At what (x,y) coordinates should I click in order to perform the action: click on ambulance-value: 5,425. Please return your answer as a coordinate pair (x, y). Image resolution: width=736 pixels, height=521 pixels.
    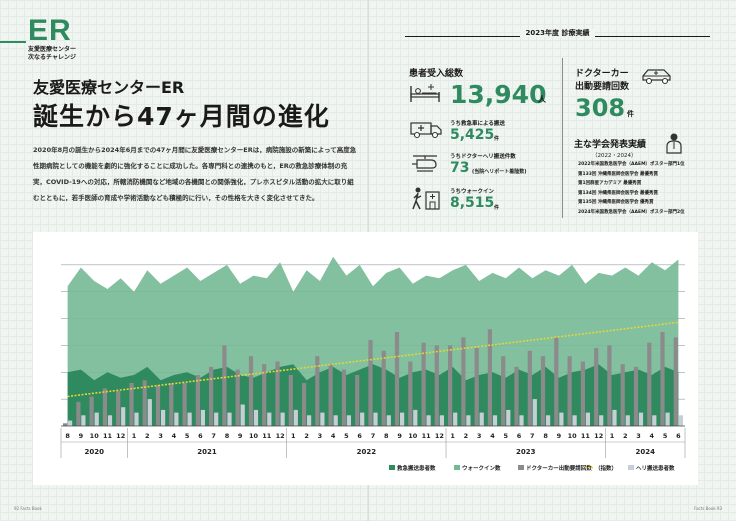
    Looking at the image, I should click on (472, 135).